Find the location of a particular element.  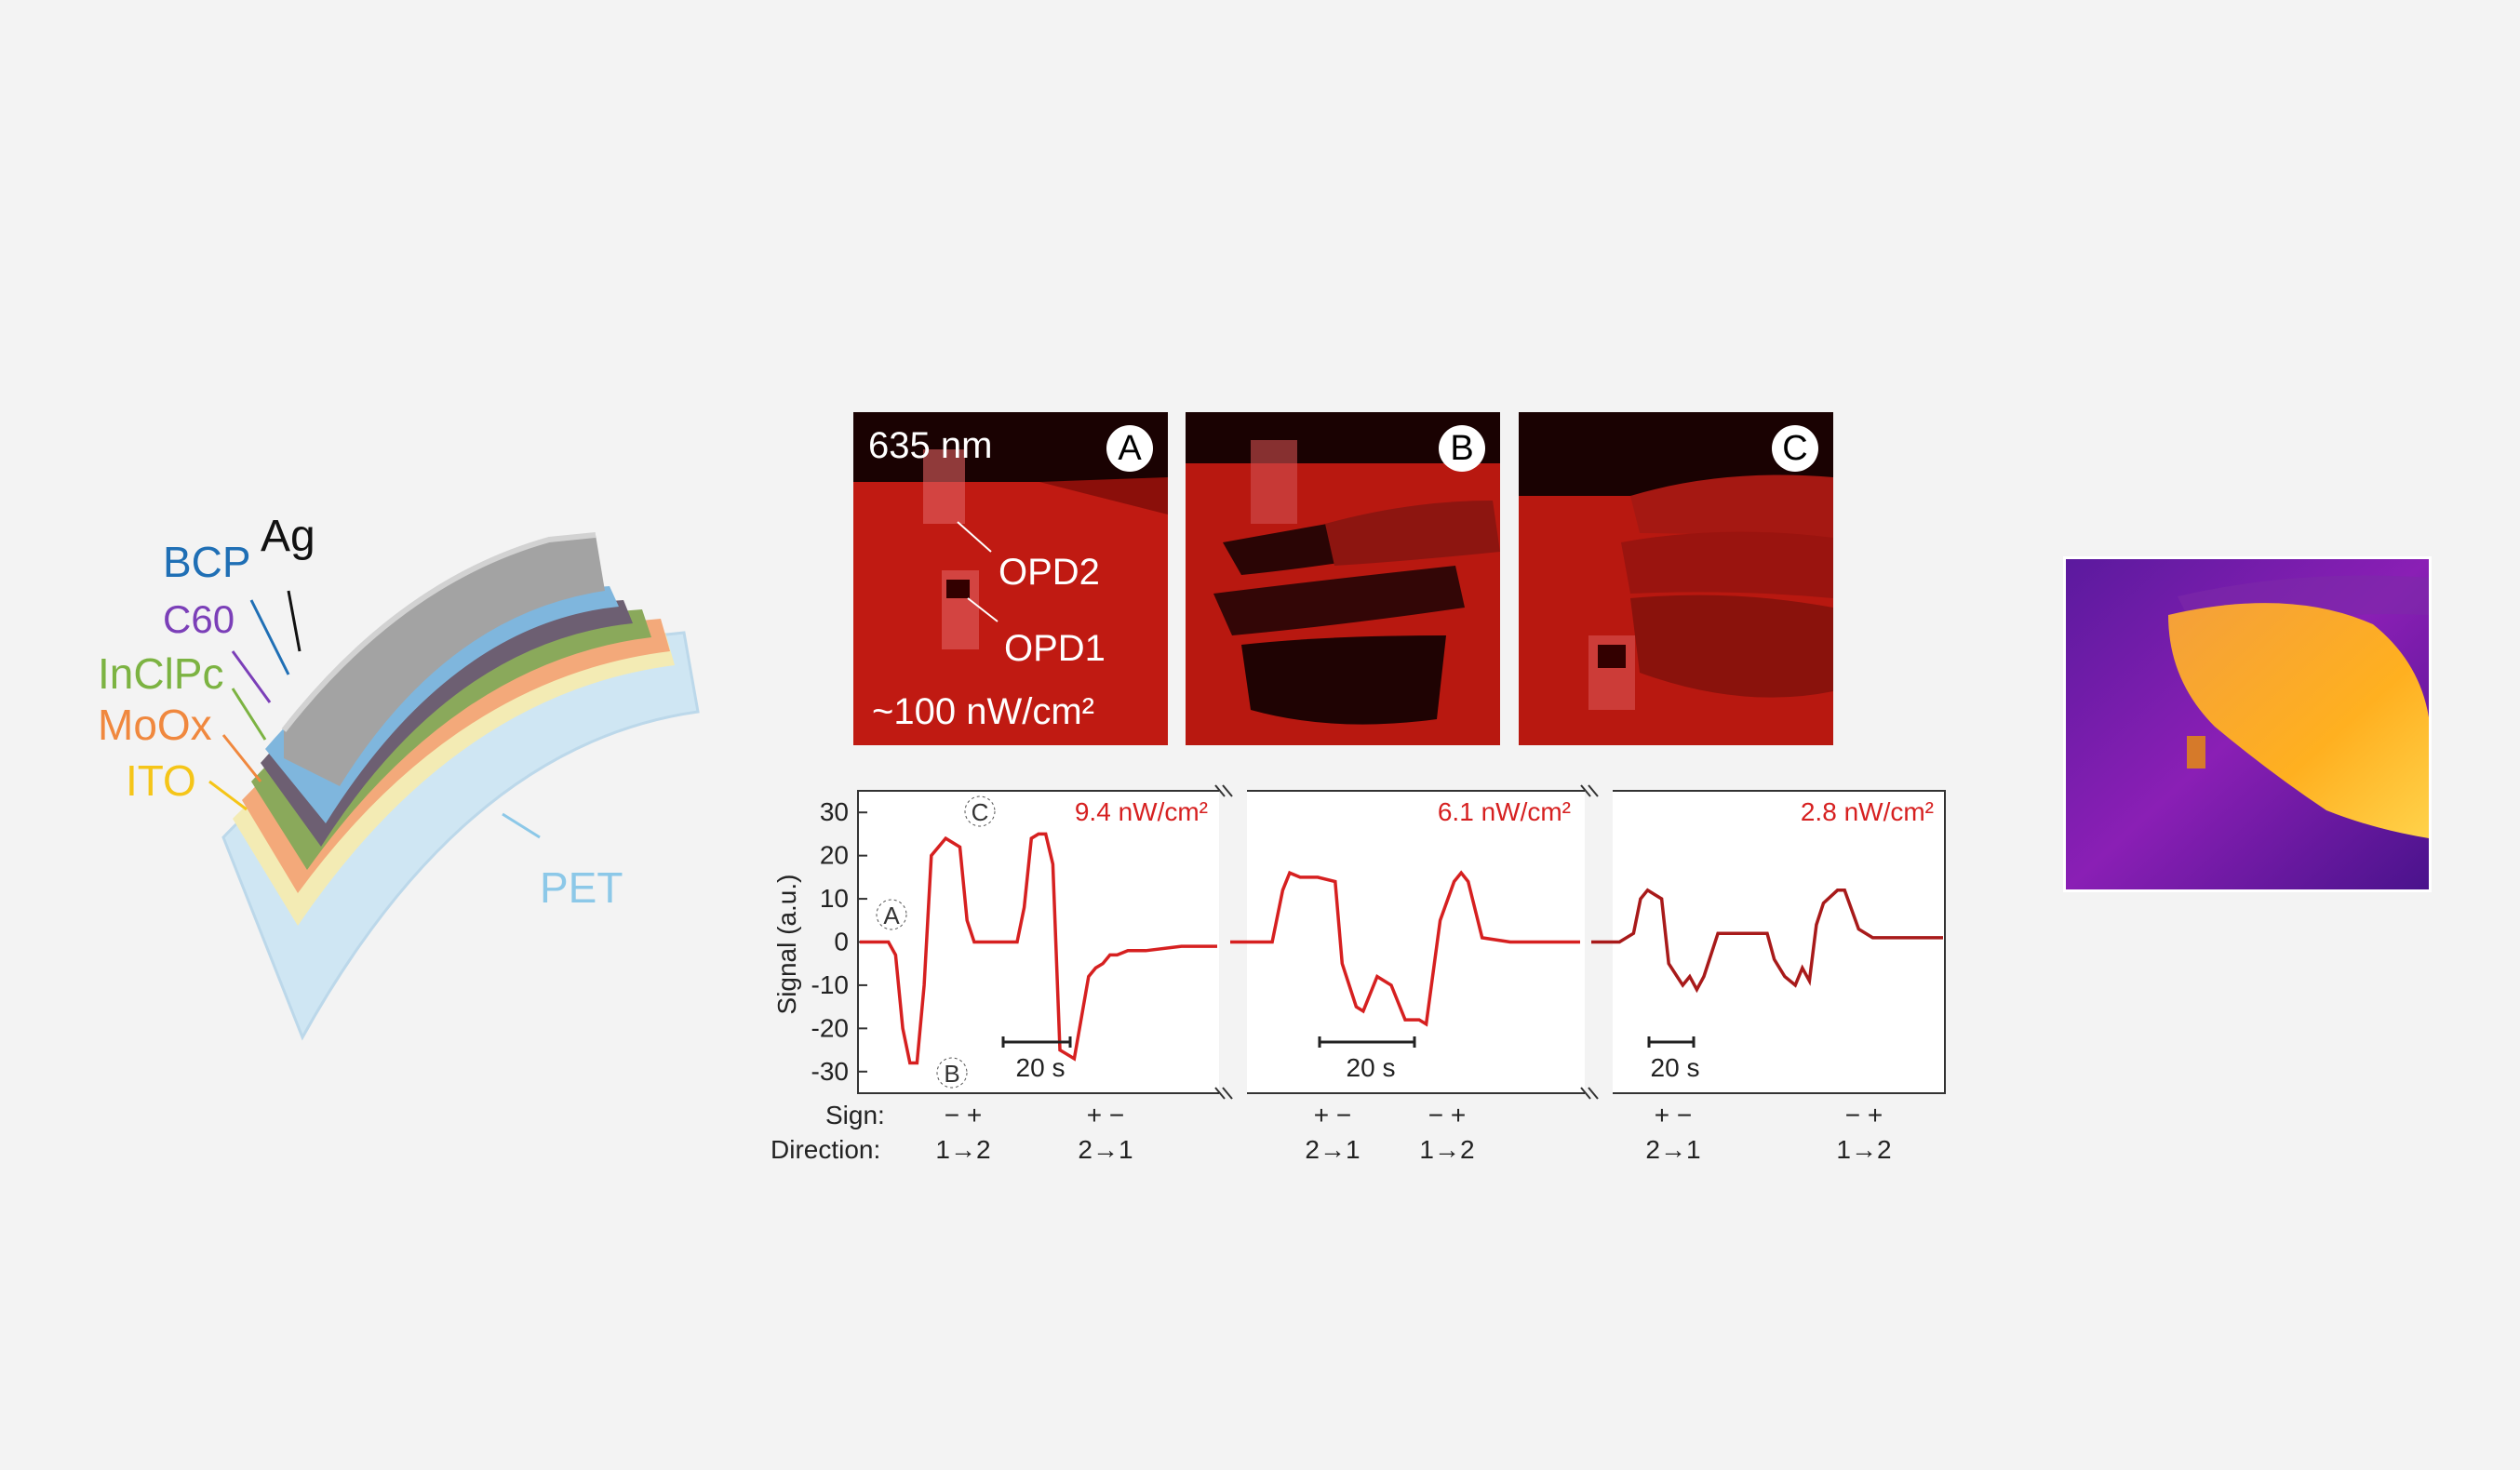

label-inclpc: InClPc is located at coordinates (160, 673).